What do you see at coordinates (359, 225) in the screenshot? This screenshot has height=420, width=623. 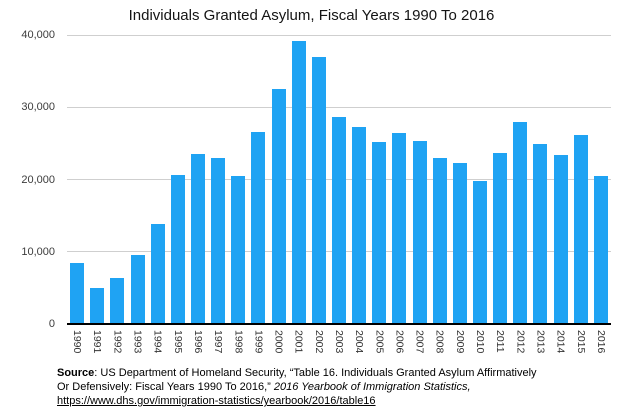 I see `bar-2004` at bounding box center [359, 225].